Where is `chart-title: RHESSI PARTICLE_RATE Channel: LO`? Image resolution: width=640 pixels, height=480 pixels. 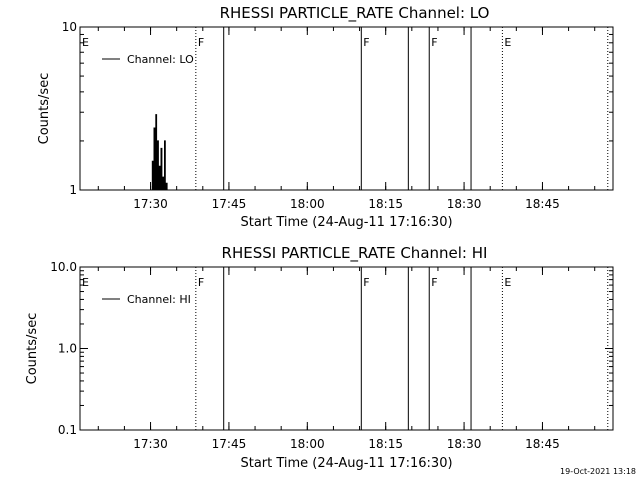
chart-title: RHESSI PARTICLE_RATE Channel: LO is located at coordinates (355, 13).